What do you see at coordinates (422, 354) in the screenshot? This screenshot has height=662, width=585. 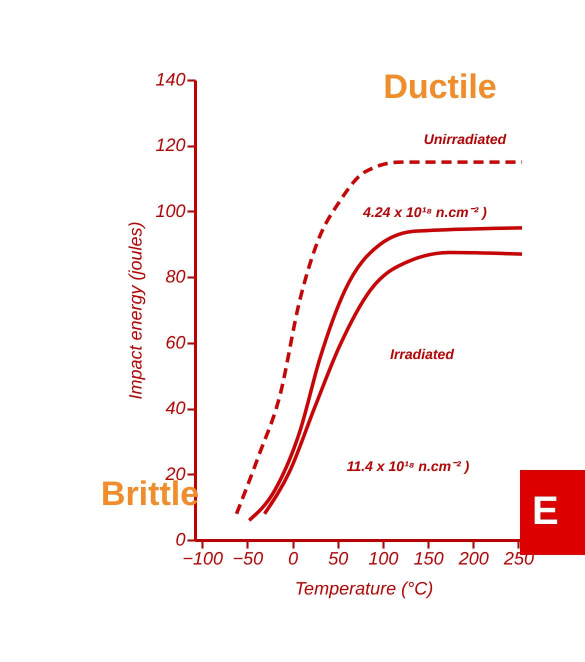 I see `annotation: Irradiated` at bounding box center [422, 354].